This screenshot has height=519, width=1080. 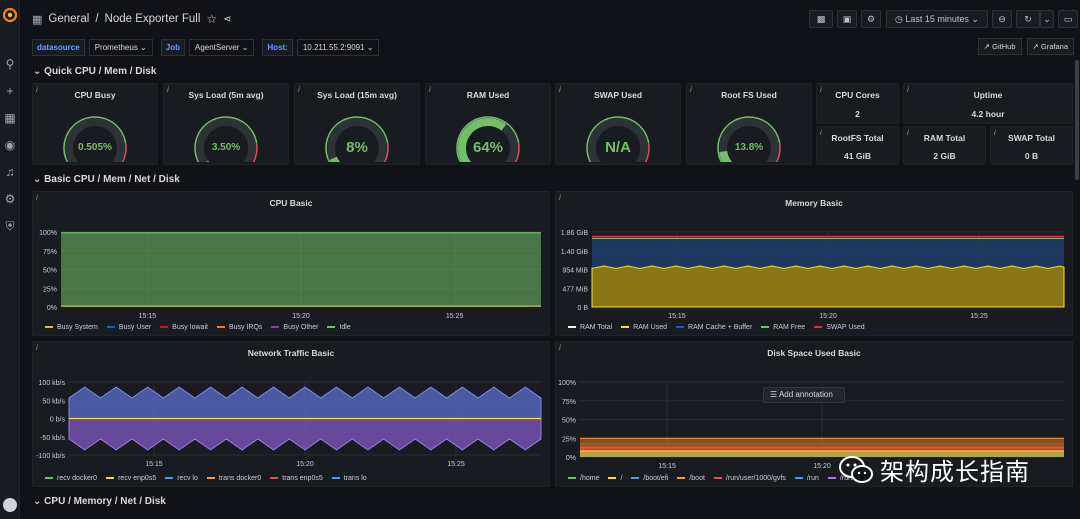 What do you see at coordinates (846, 478) in the screenshot?
I see `legend-label: /run/` at bounding box center [846, 478].